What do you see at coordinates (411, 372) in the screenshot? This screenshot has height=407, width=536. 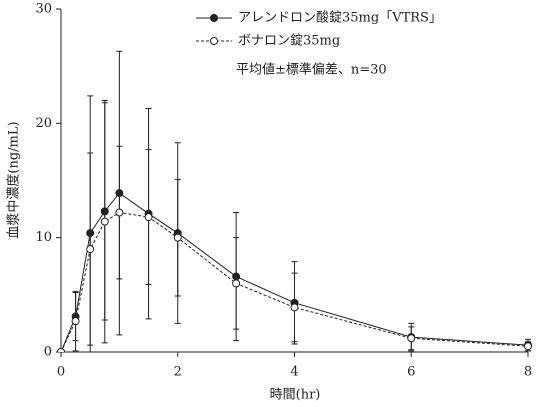 I see `x-tick-label: 6` at bounding box center [411, 372].